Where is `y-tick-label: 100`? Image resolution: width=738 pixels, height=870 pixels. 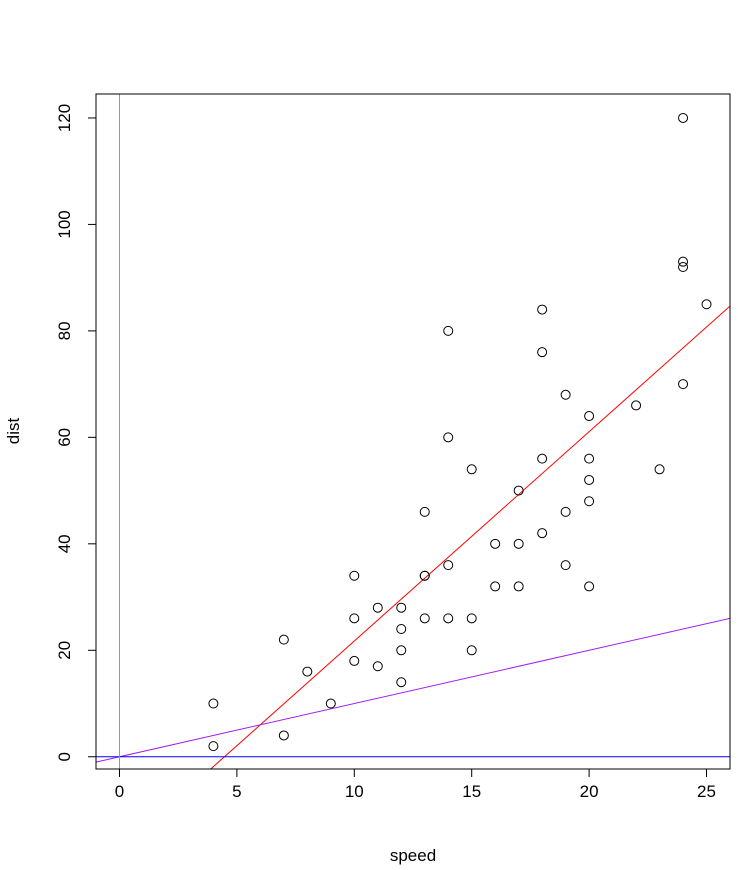 y-tick-label: 100 is located at coordinates (64, 224).